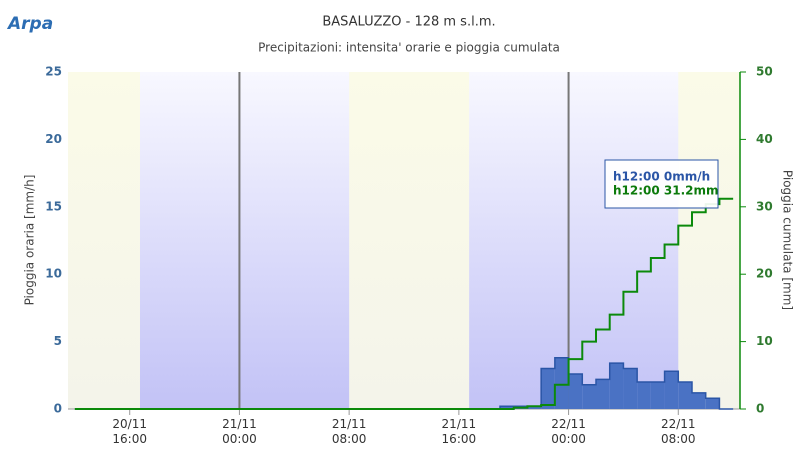 Image resolution: width=802 pixels, height=454 pixels. I want to click on y2-tick-label: 40, so click(764, 139).